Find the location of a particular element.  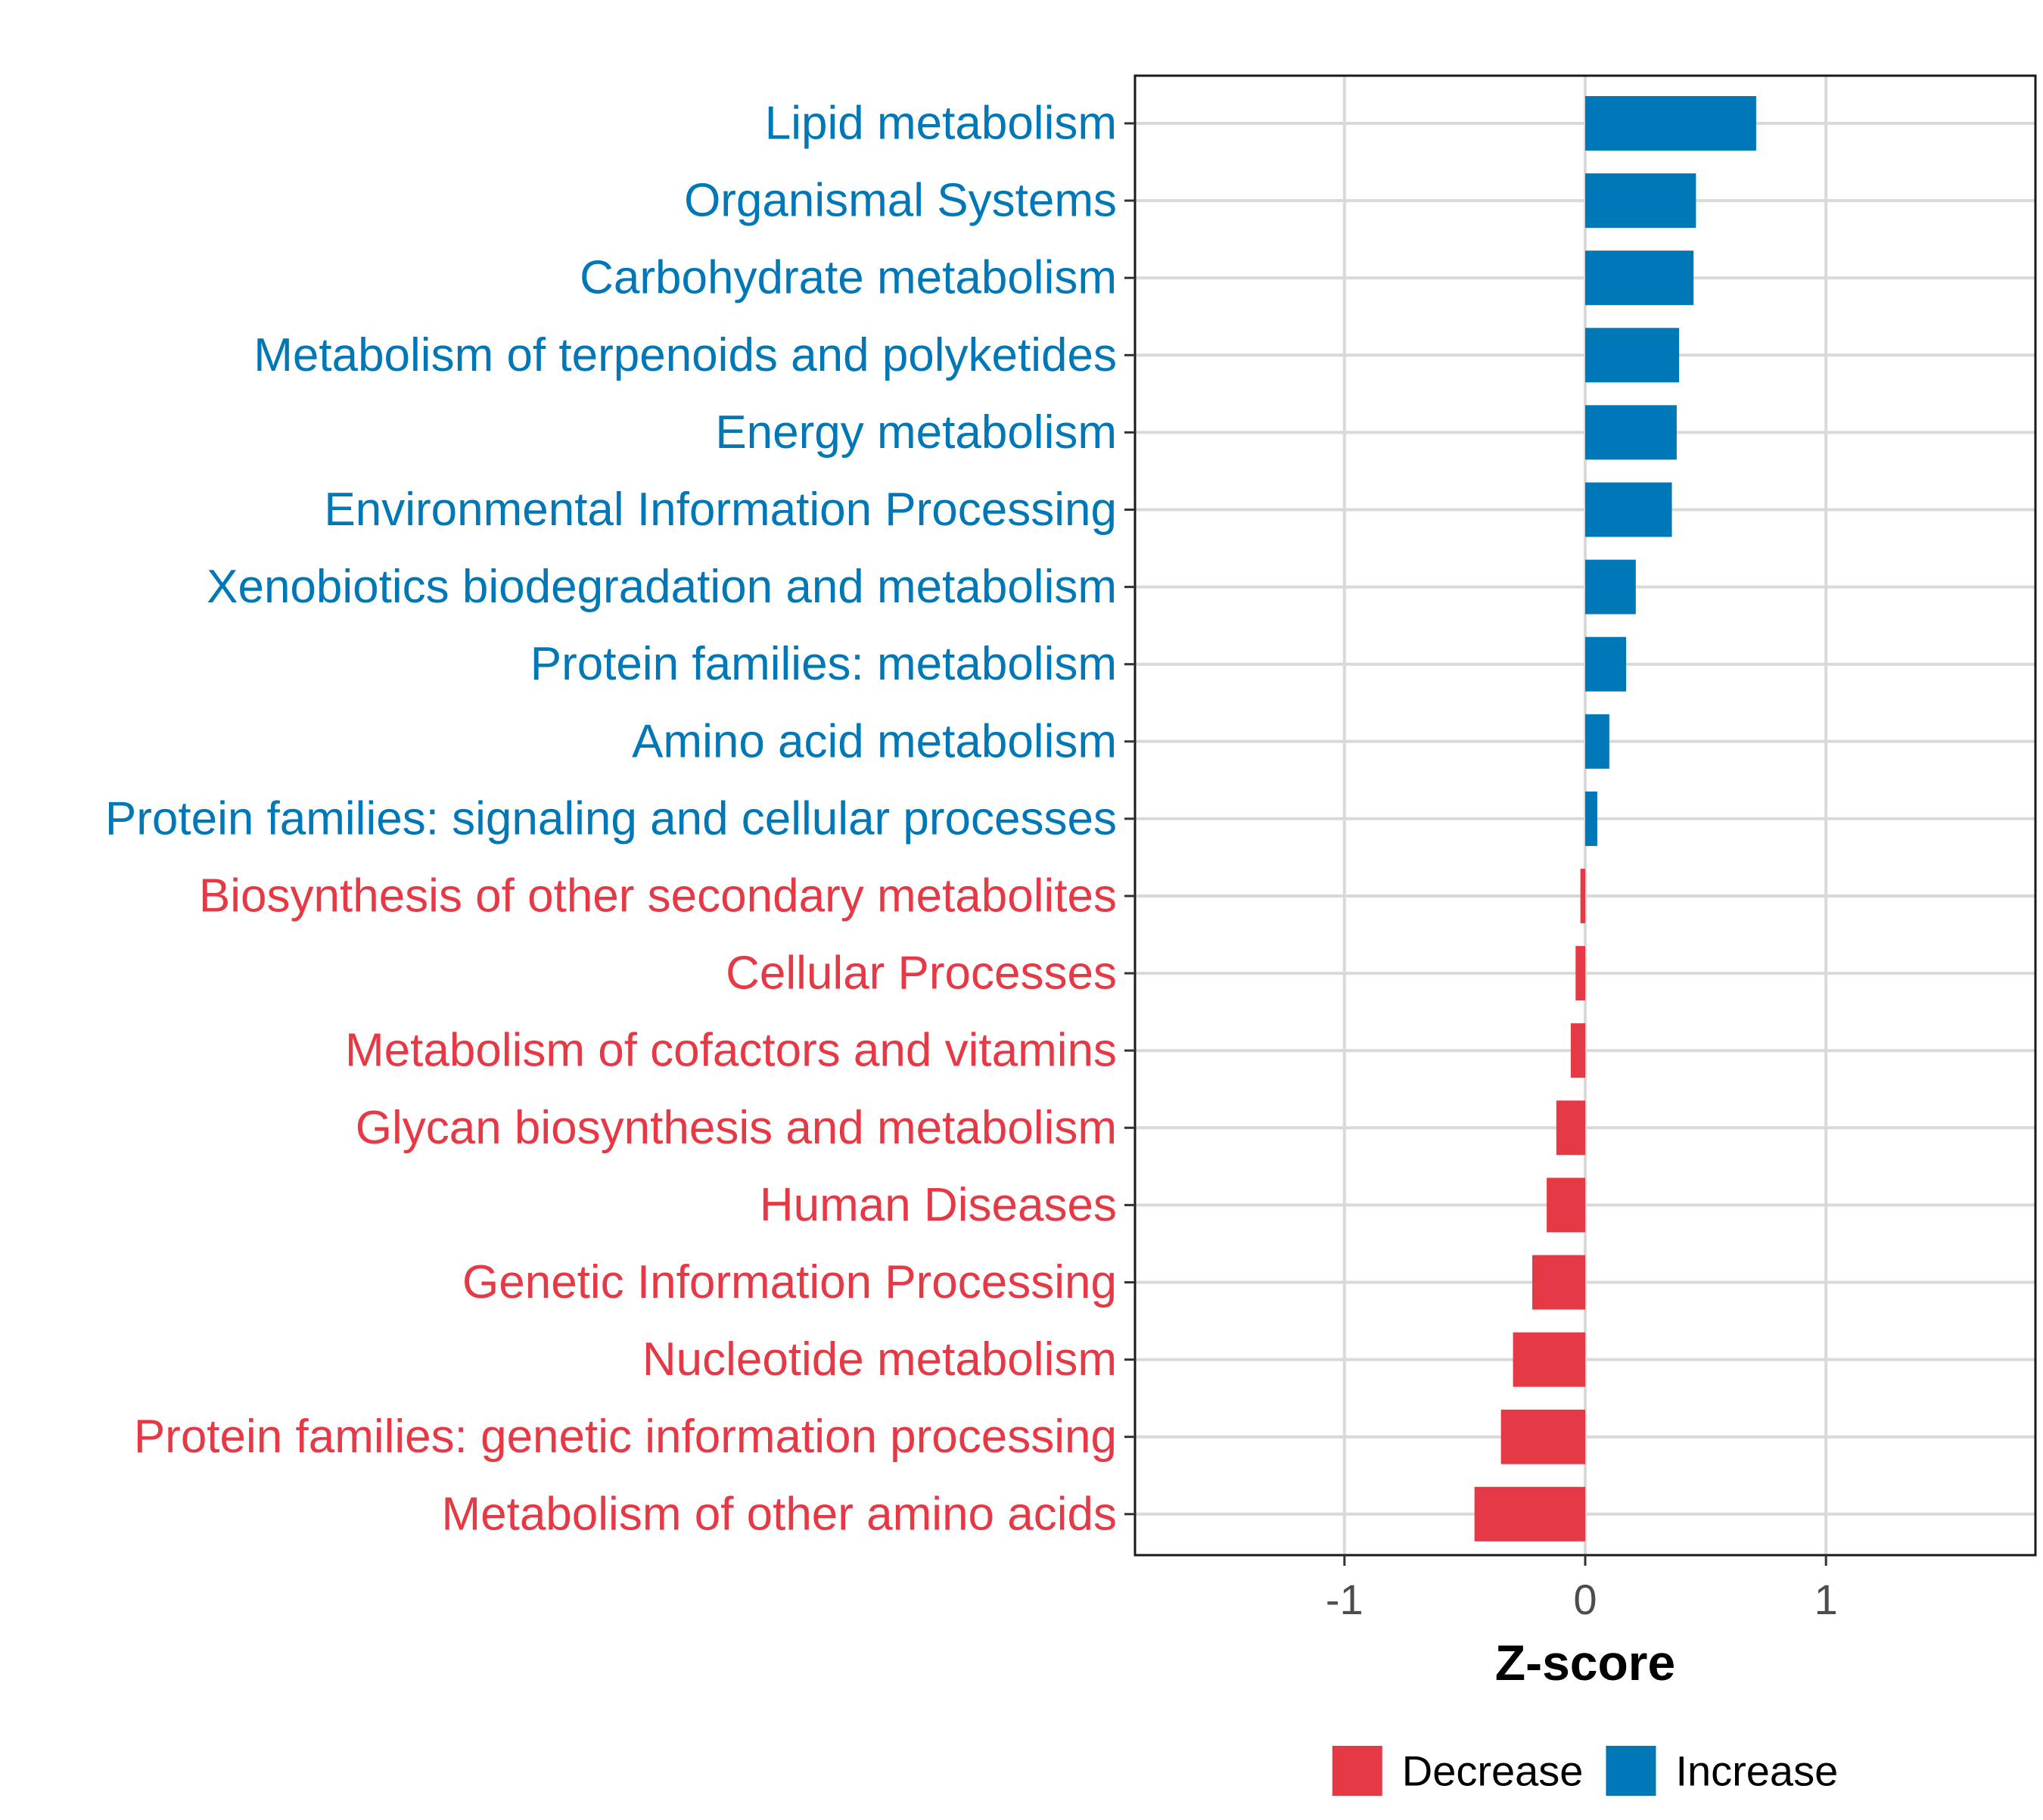

legend-swatch-decrease is located at coordinates (1357, 1771).